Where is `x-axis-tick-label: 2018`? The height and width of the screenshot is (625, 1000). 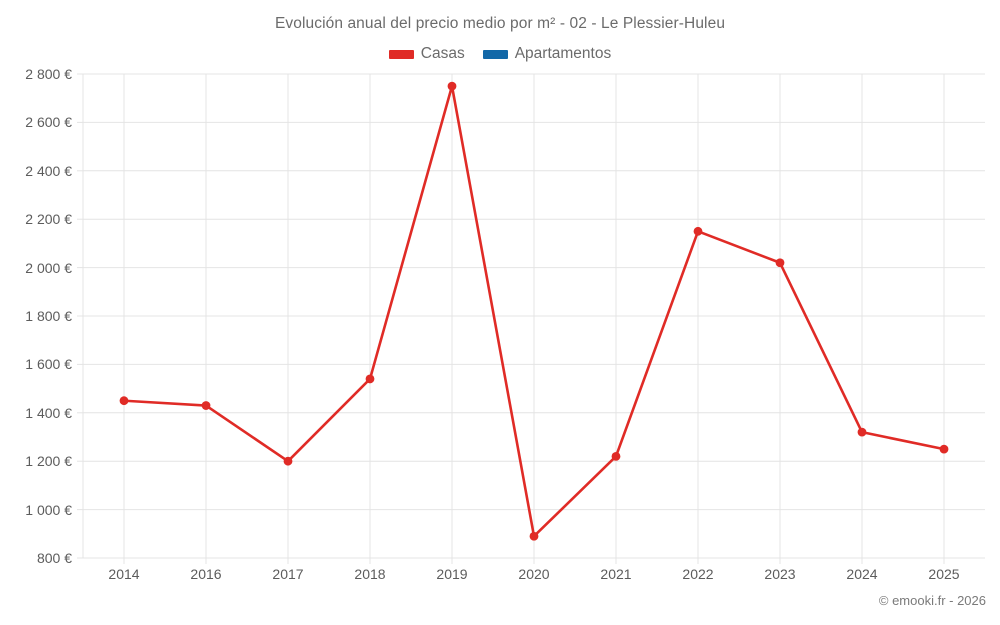 x-axis-tick-label: 2018 is located at coordinates (370, 574).